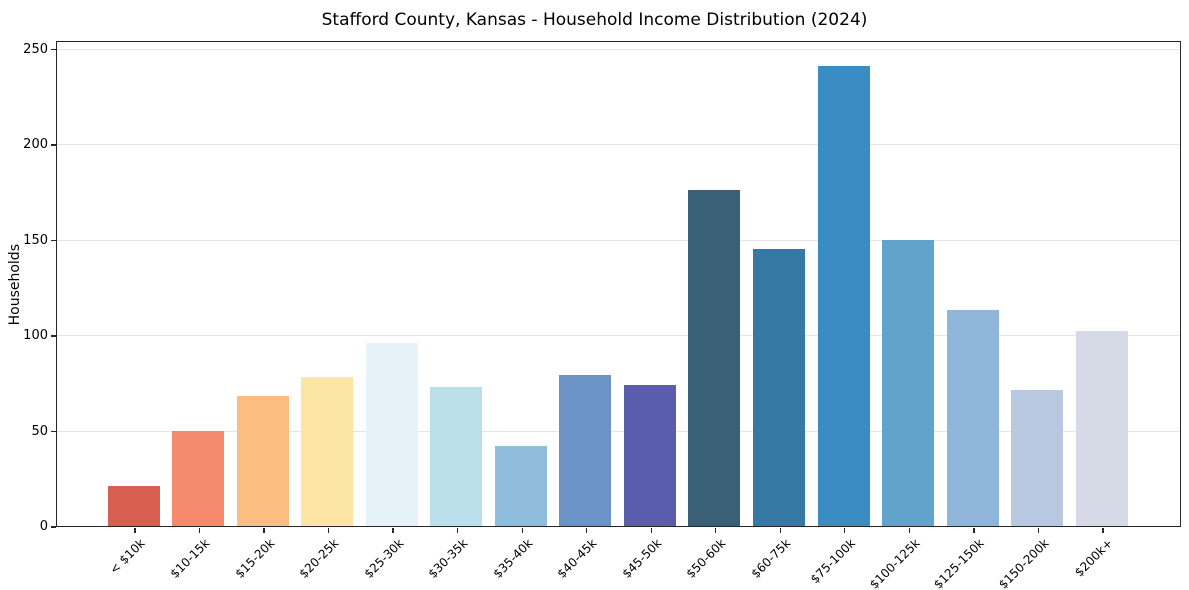 The width and height of the screenshot is (1189, 590). Describe the element at coordinates (35, 240) in the screenshot. I see `y-axis-tick-label: 150` at that location.